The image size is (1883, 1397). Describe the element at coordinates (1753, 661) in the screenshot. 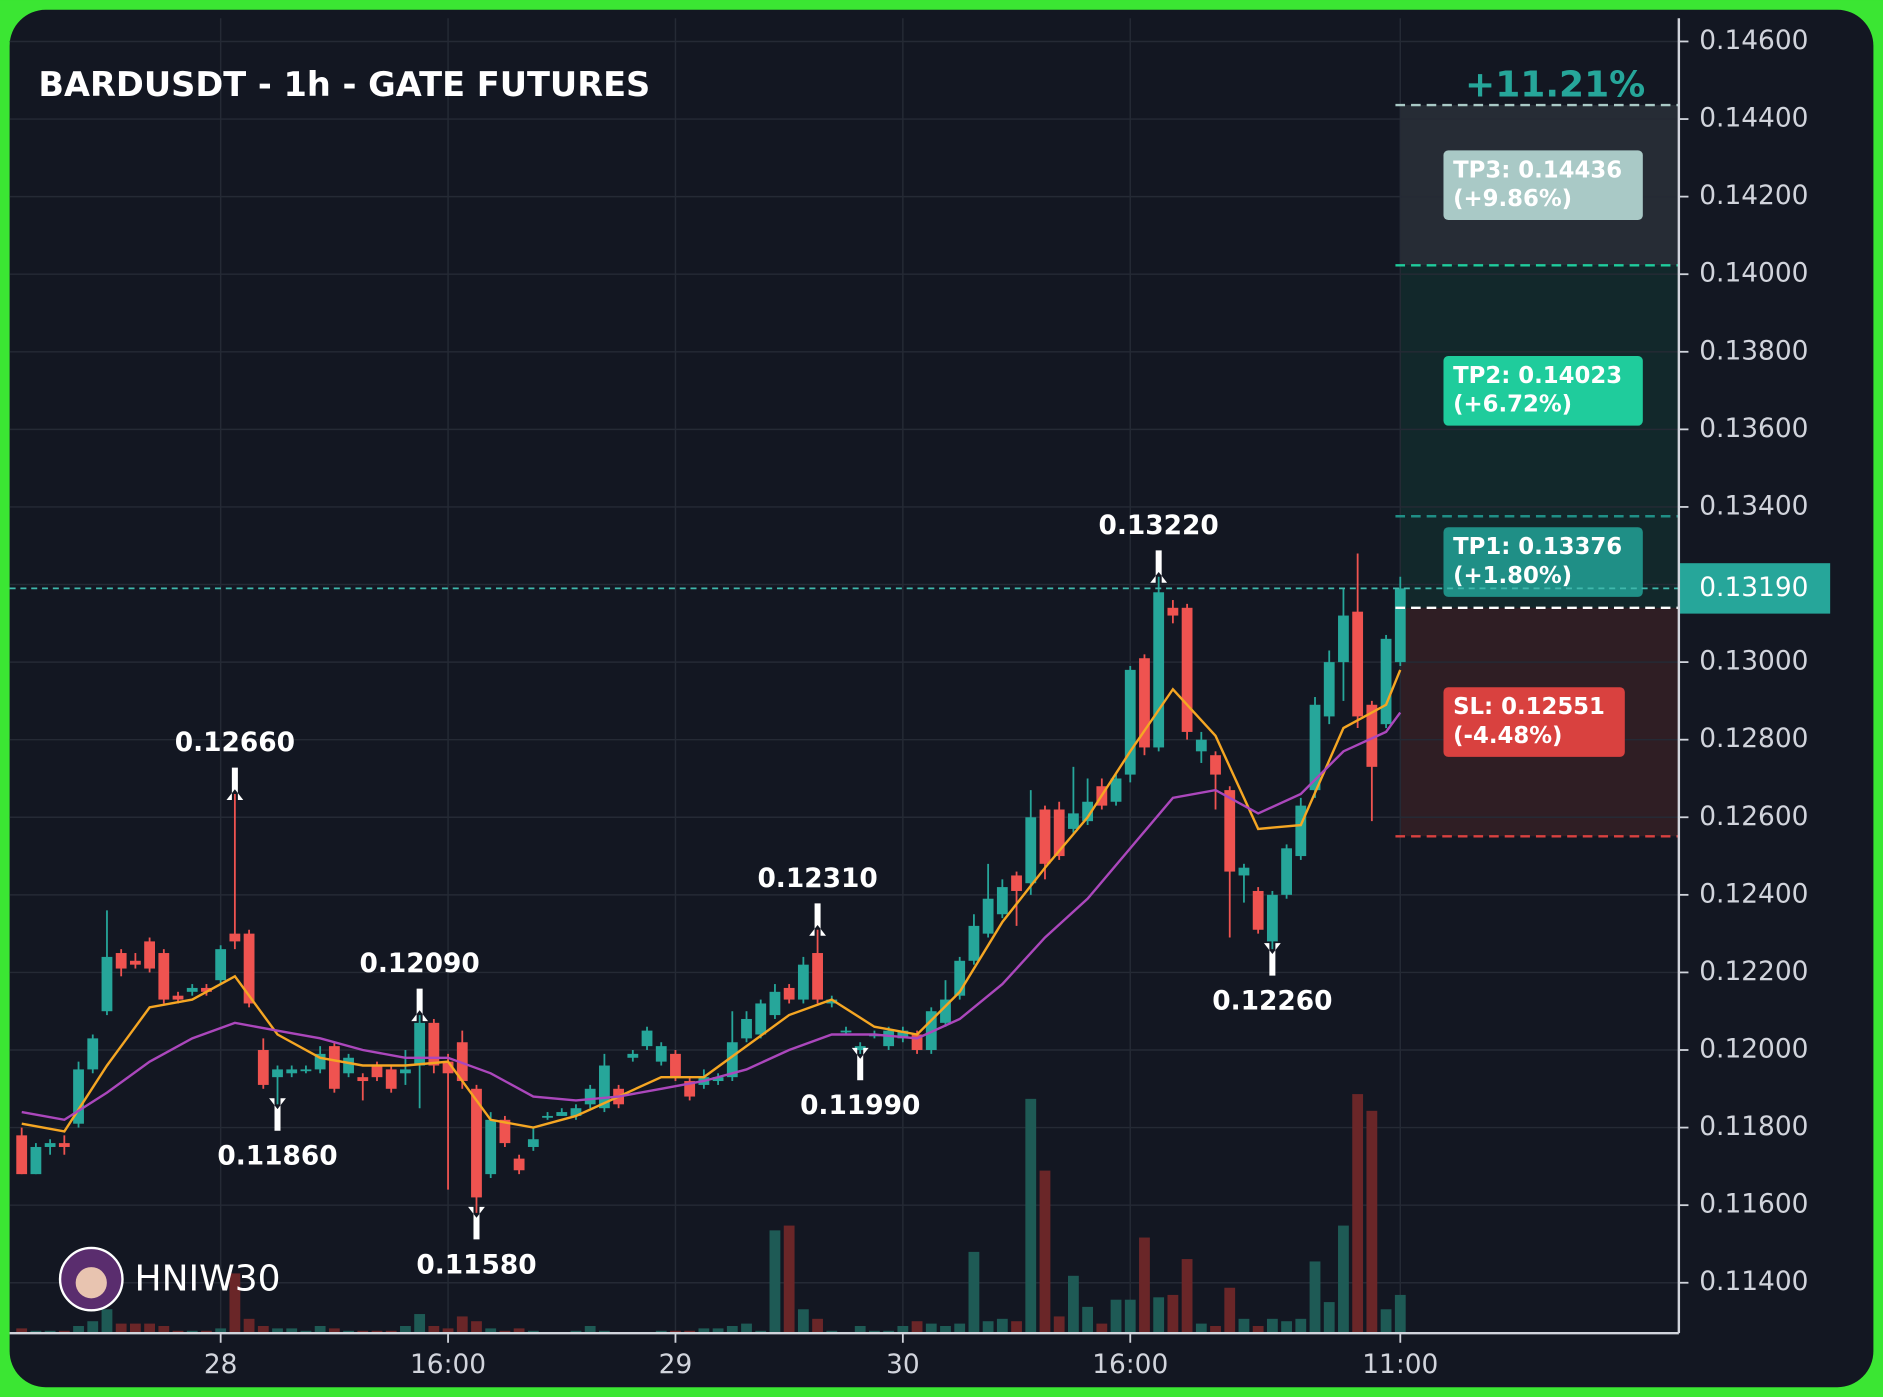

I see `y-tick-label: 0.13000` at that location.